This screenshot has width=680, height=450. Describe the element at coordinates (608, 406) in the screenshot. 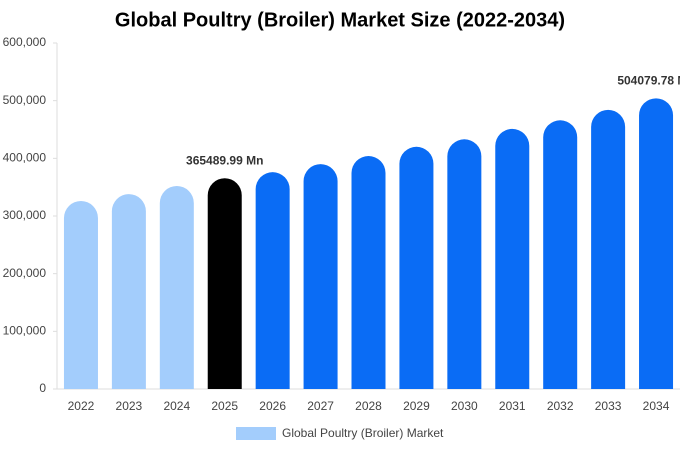

I see `x-tick-label: 2033` at that location.